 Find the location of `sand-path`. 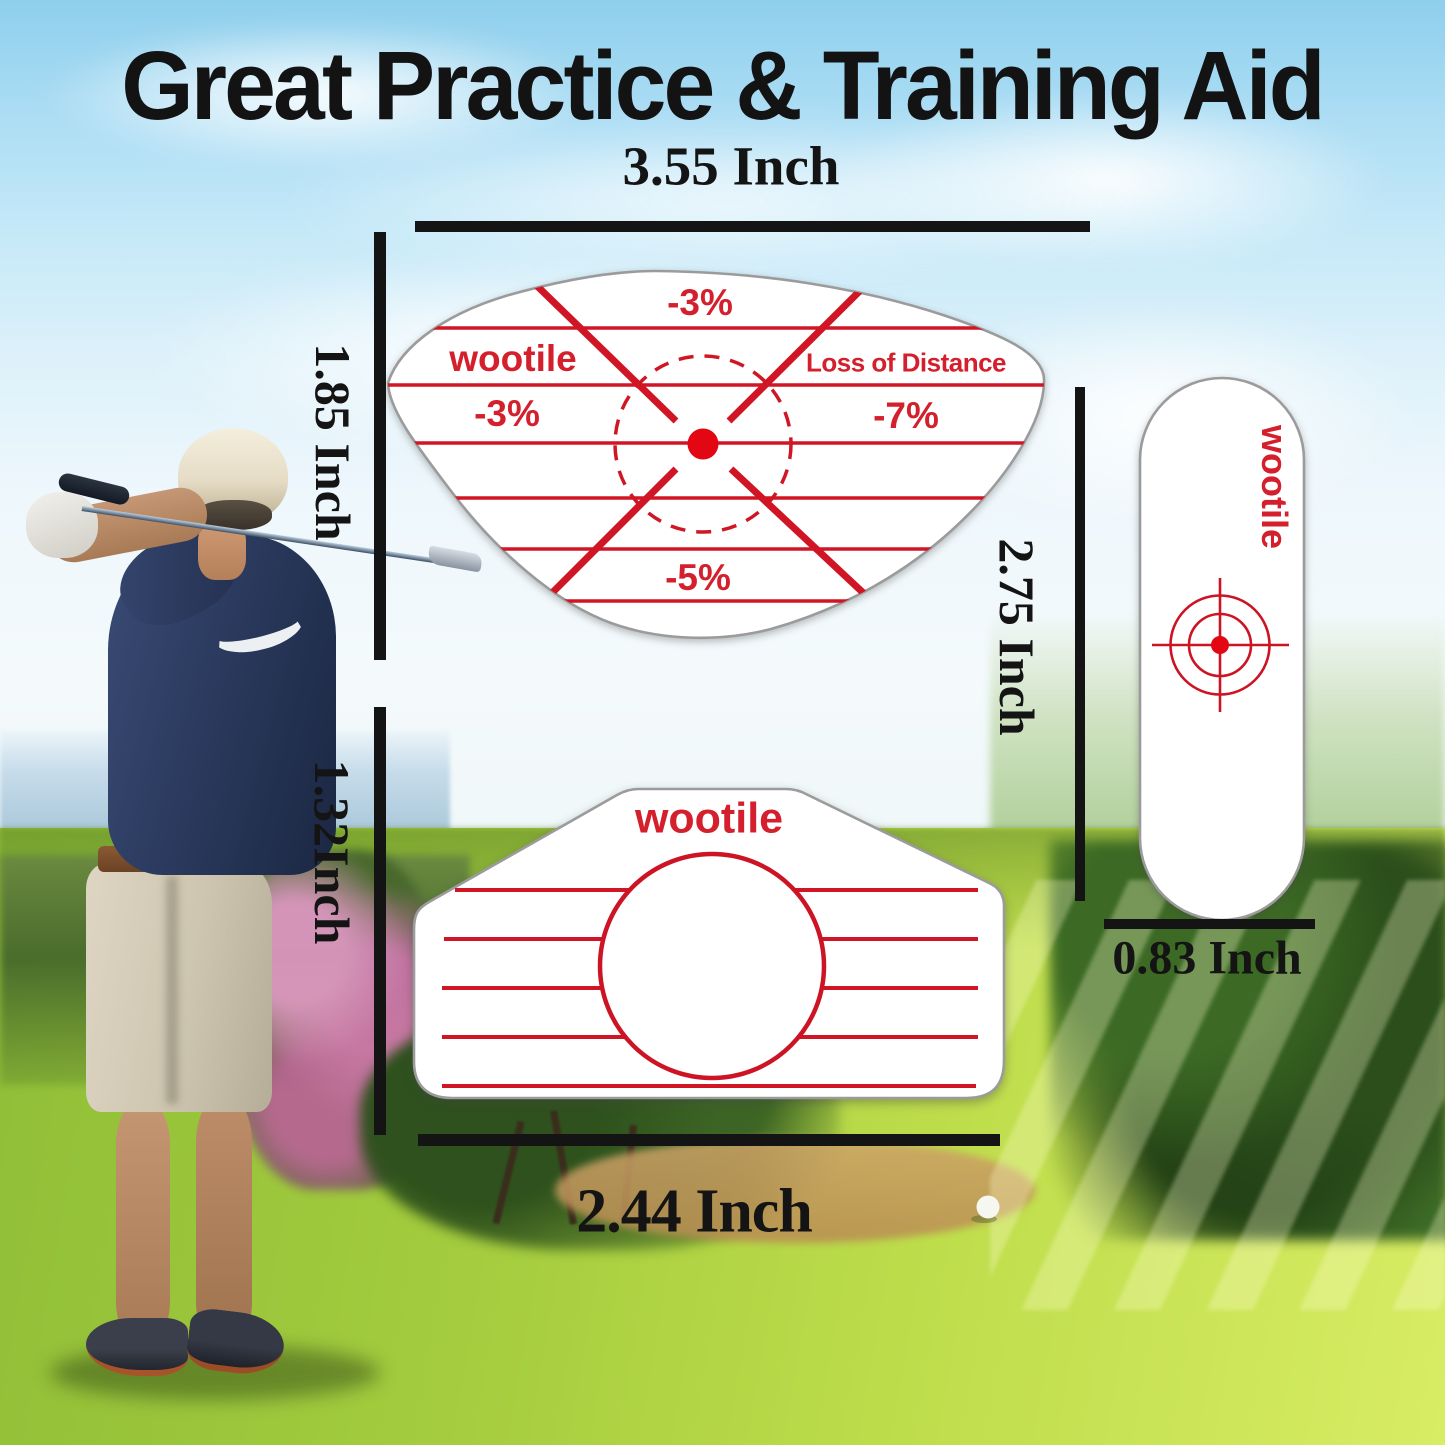

sand-path is located at coordinates (795, 1190).